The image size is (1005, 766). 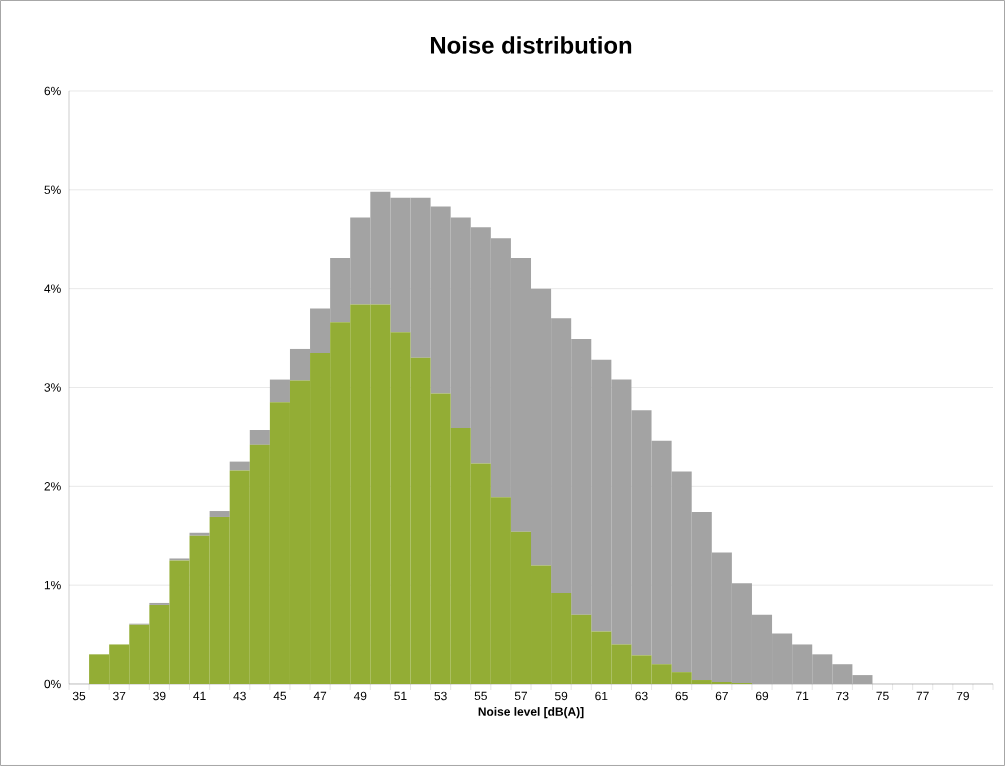 What do you see at coordinates (52, 387) in the screenshot?
I see `y-tick-label: 3%` at bounding box center [52, 387].